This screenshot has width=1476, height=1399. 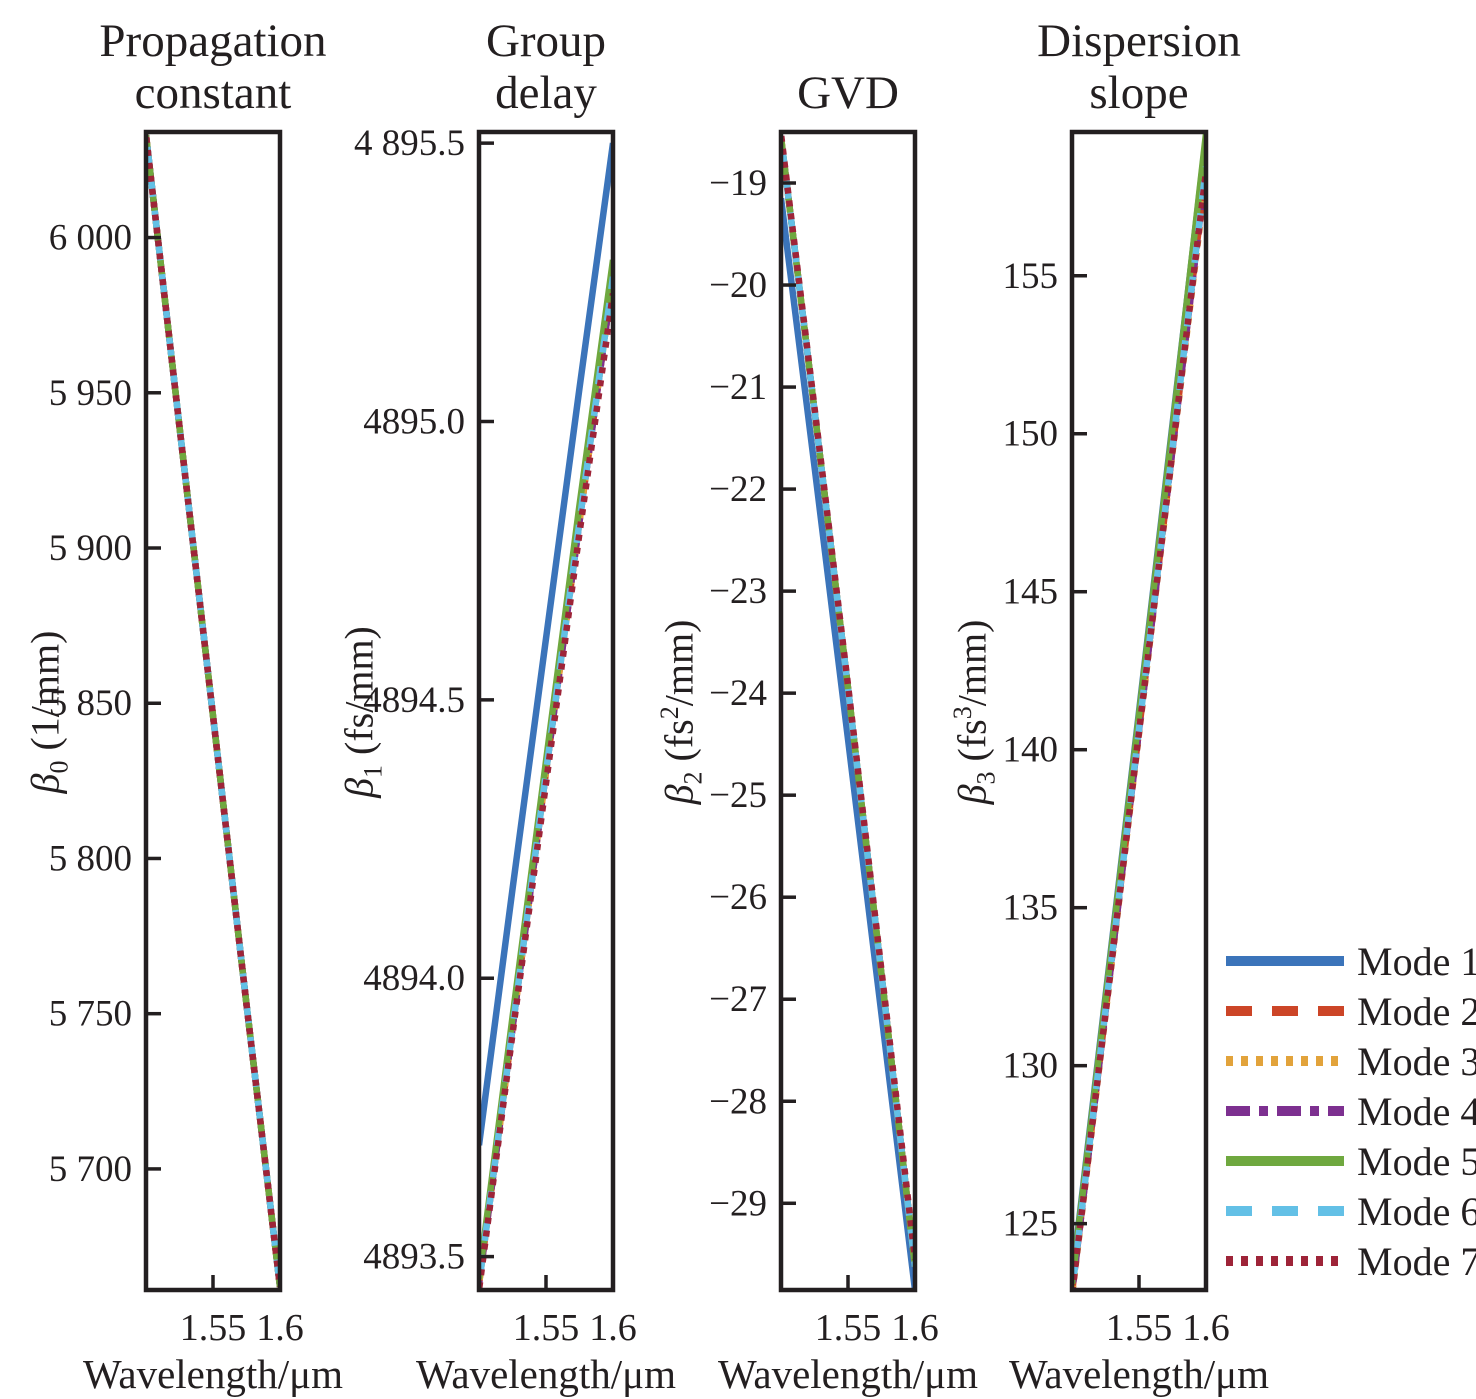 What do you see at coordinates (90, 858) in the screenshot?
I see `y-tick-label: 5 800` at bounding box center [90, 858].